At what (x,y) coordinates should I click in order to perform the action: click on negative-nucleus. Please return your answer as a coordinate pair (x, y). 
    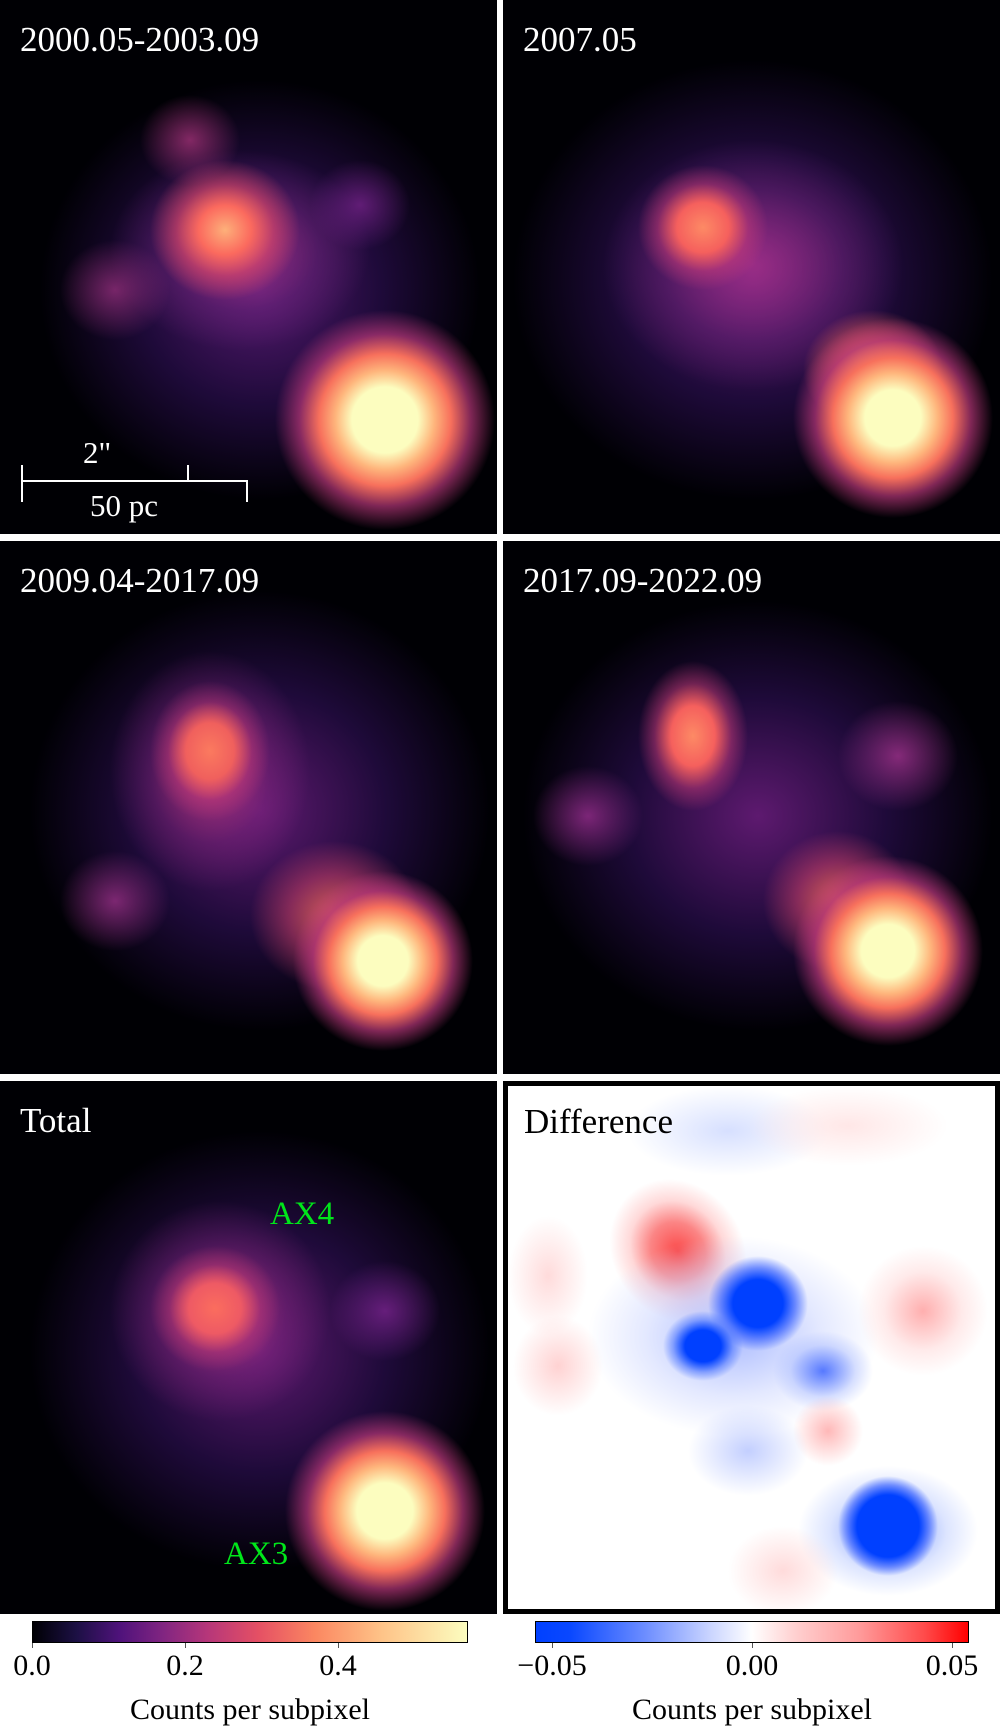
    Looking at the image, I should click on (888, 1526).